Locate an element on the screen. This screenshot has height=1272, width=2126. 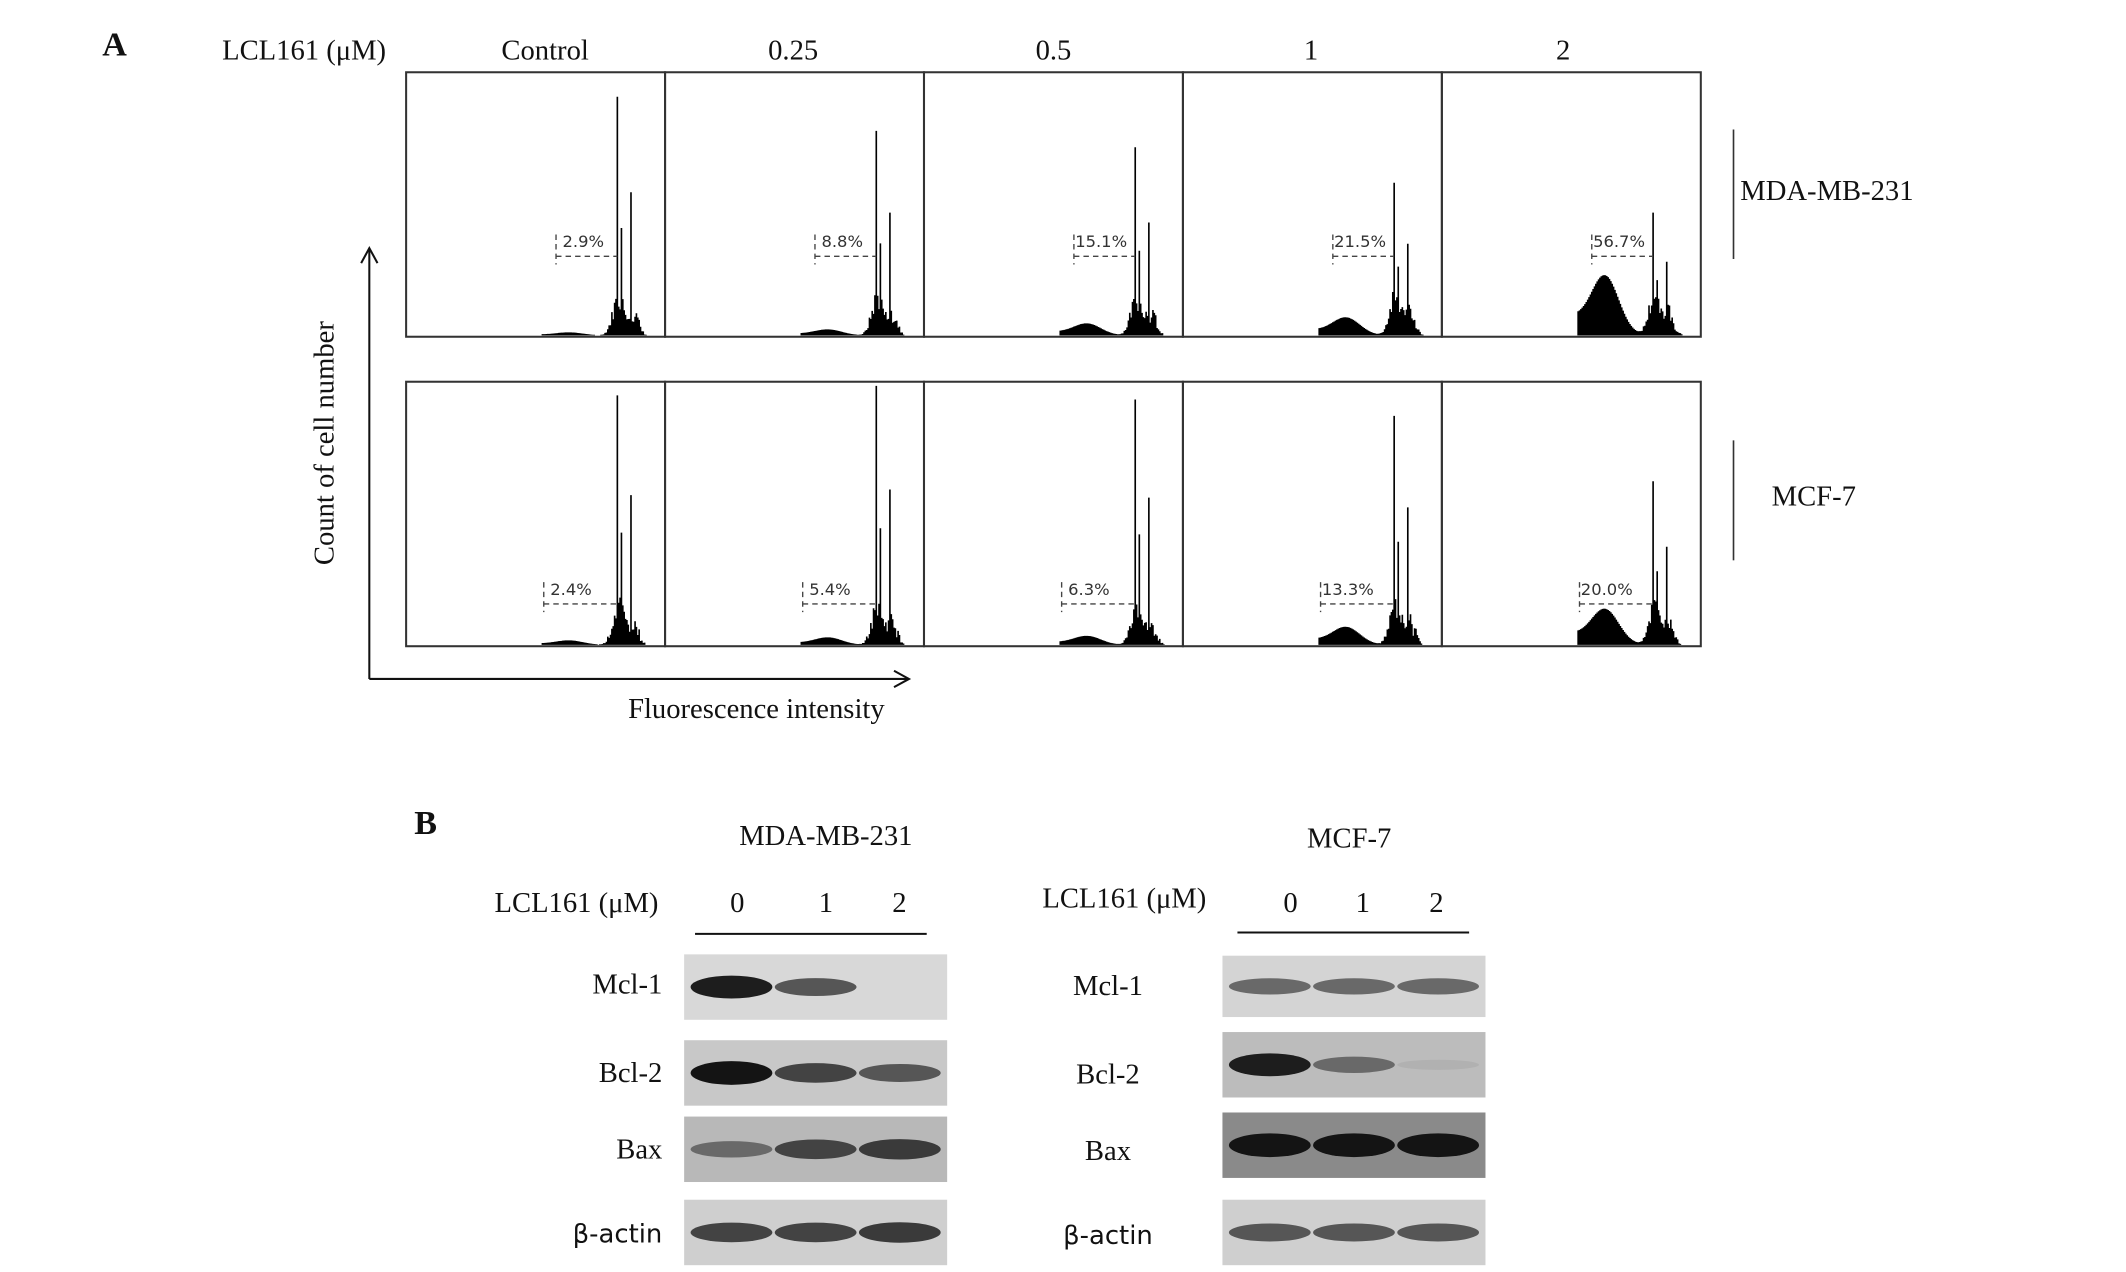
concentration-label: 0.5 is located at coordinates (1054, 51).